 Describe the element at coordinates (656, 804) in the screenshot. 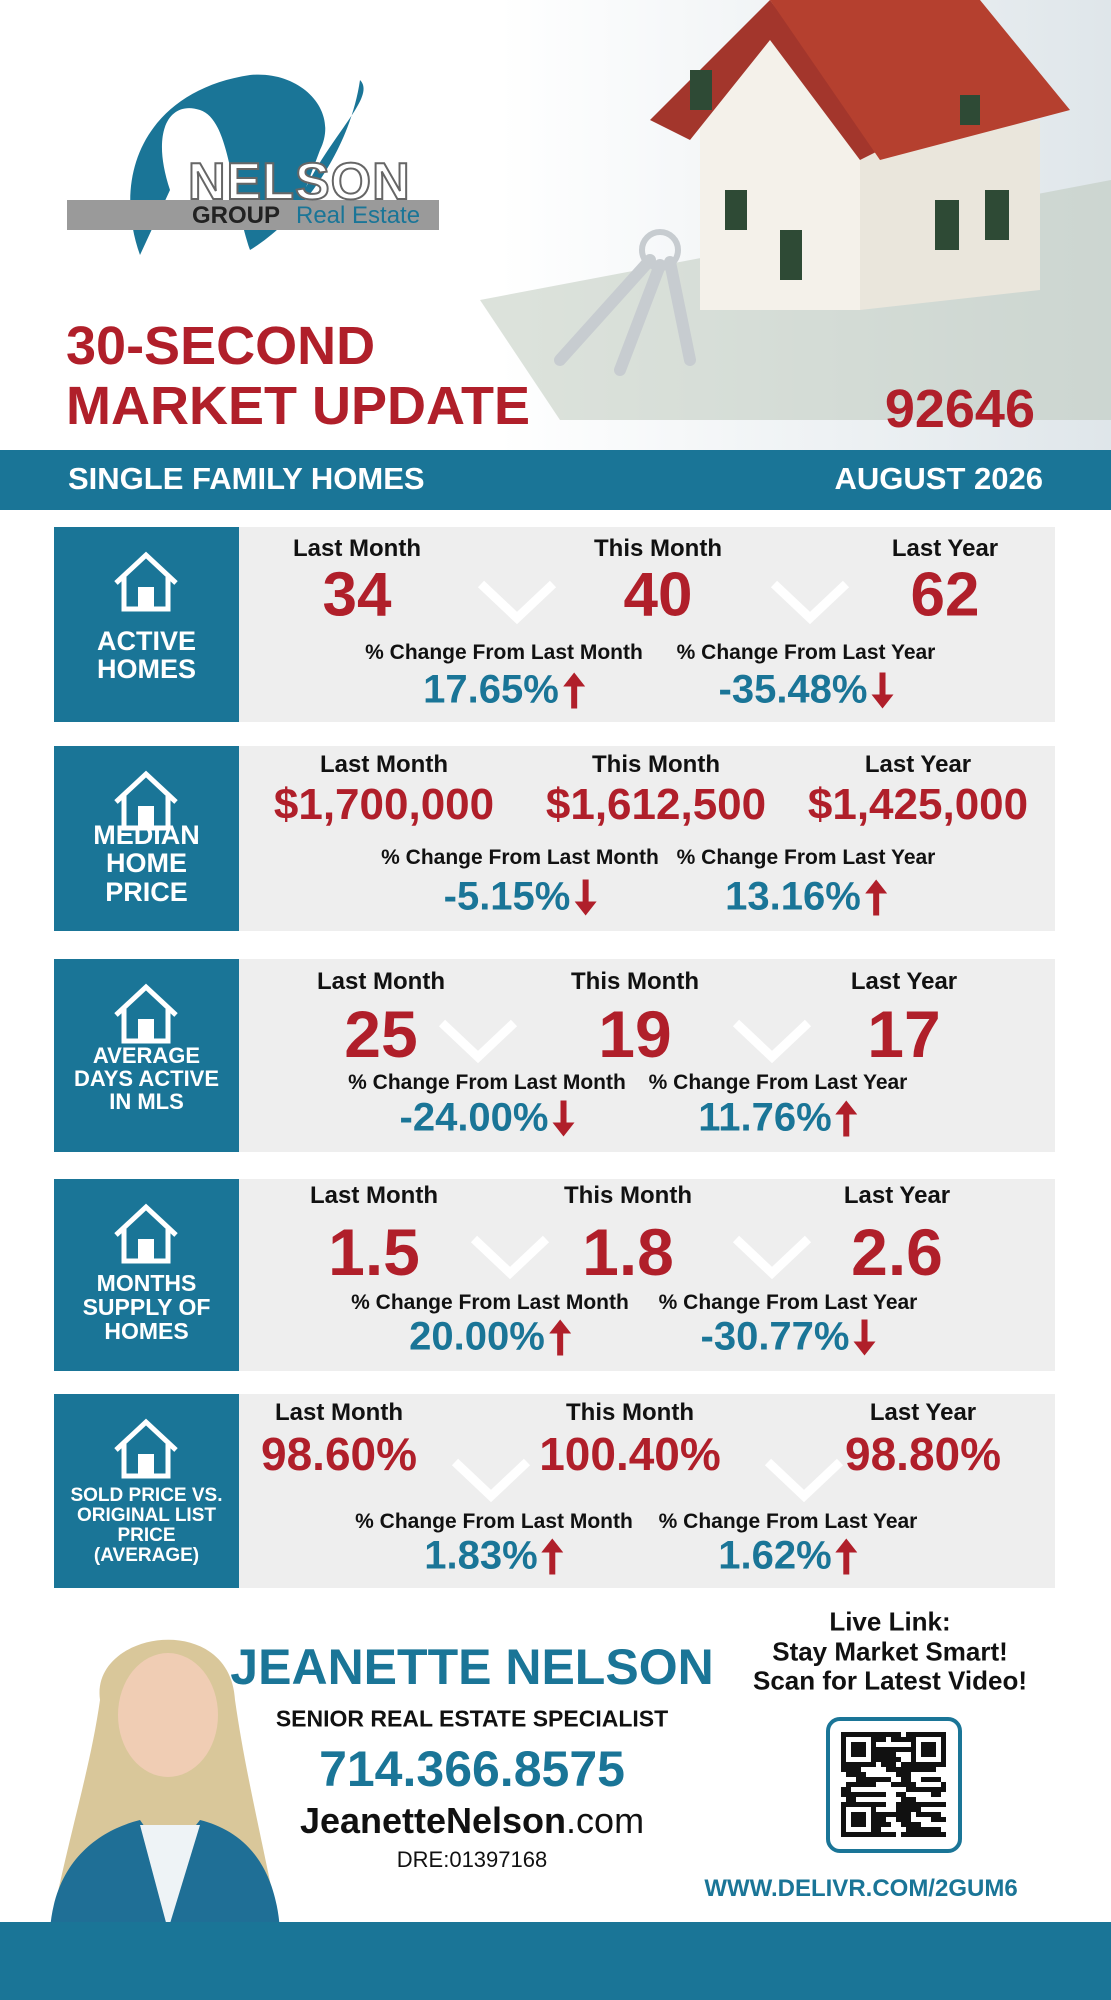

I see `metric-value: $1,612,500` at that location.